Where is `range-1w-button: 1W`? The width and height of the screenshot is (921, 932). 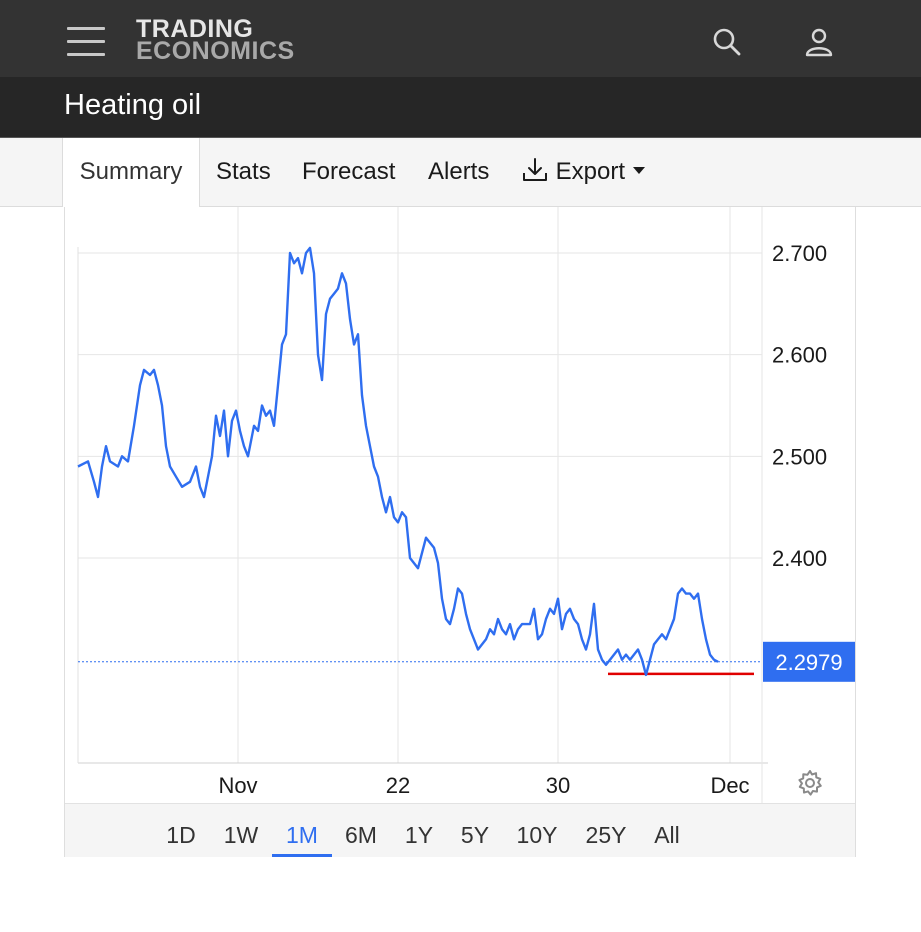
range-1w-button: 1W is located at coordinates (241, 835).